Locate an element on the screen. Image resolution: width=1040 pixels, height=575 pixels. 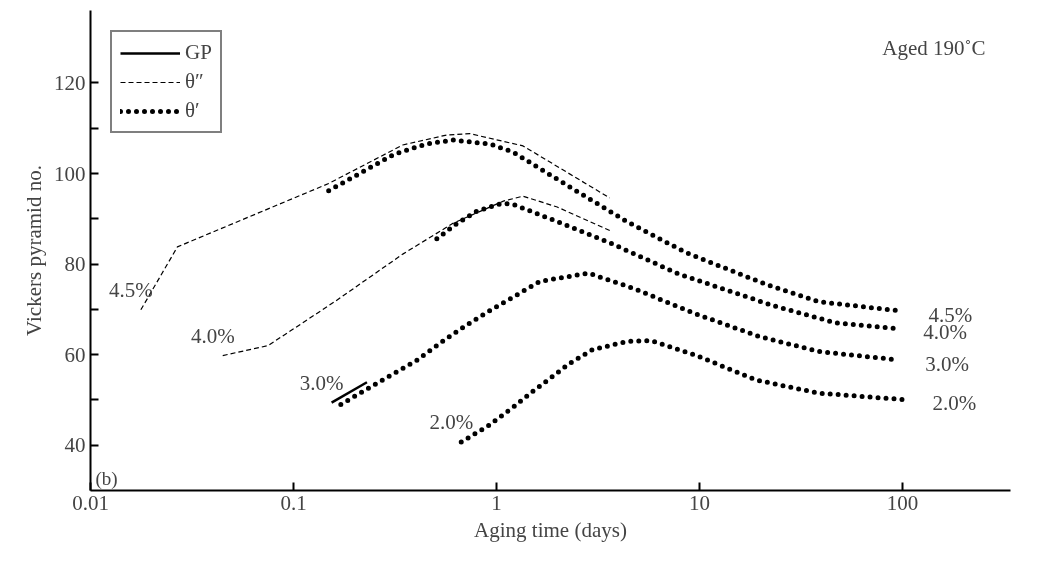
y-tick-label: 80 is located at coordinates (75, 264).